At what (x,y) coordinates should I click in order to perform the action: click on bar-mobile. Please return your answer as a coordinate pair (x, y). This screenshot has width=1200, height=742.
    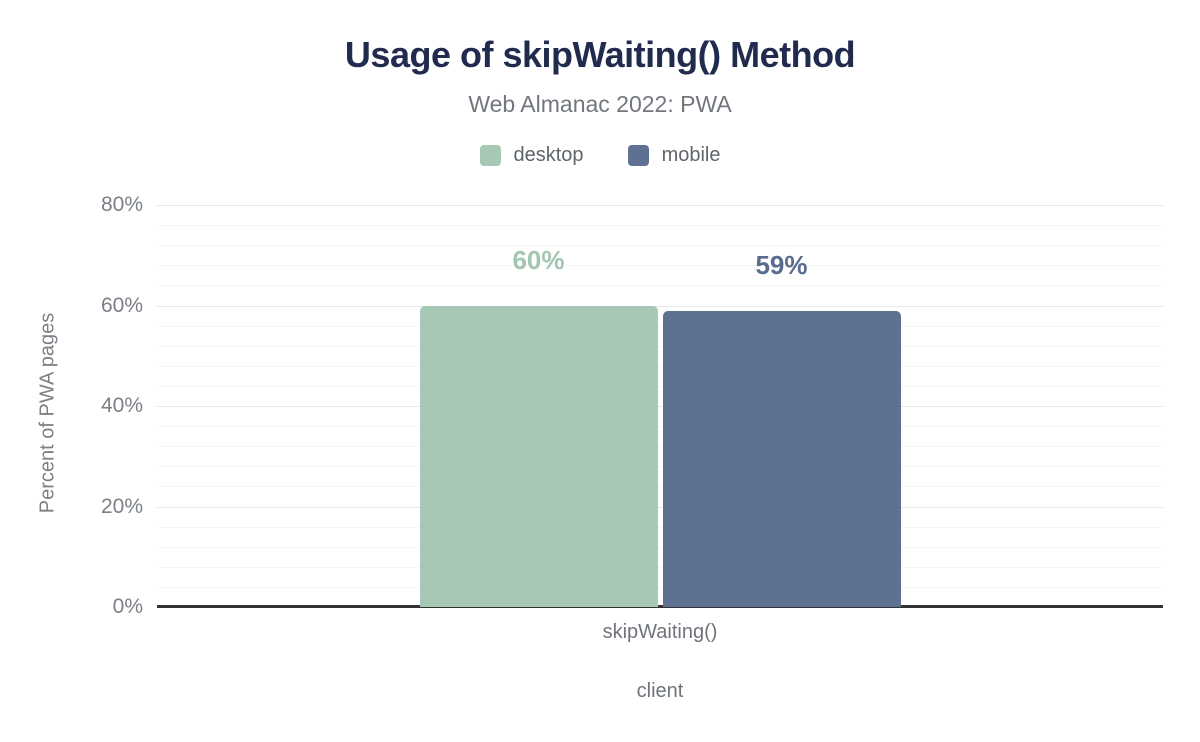
    Looking at the image, I should click on (781, 458).